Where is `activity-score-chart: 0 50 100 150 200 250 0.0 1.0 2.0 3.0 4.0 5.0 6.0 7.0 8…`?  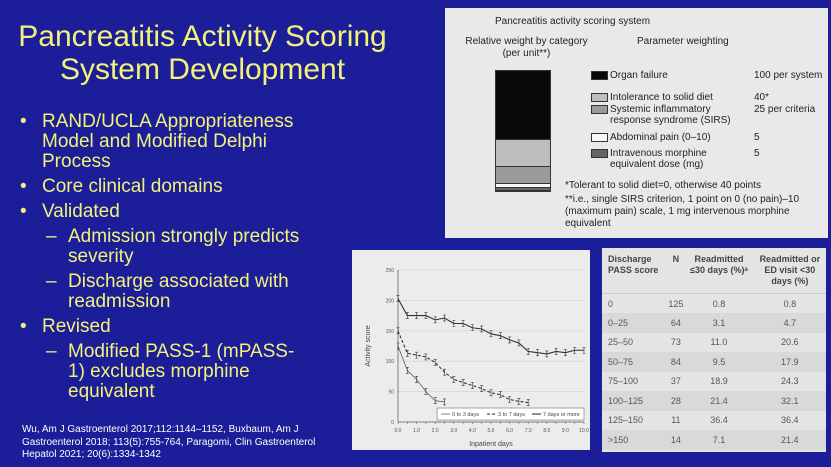 activity-score-chart: 0 50 100 150 200 250 0.0 1.0 2.0 3.0 4.0 5.0 6.0 7.0 8… is located at coordinates (471, 350).